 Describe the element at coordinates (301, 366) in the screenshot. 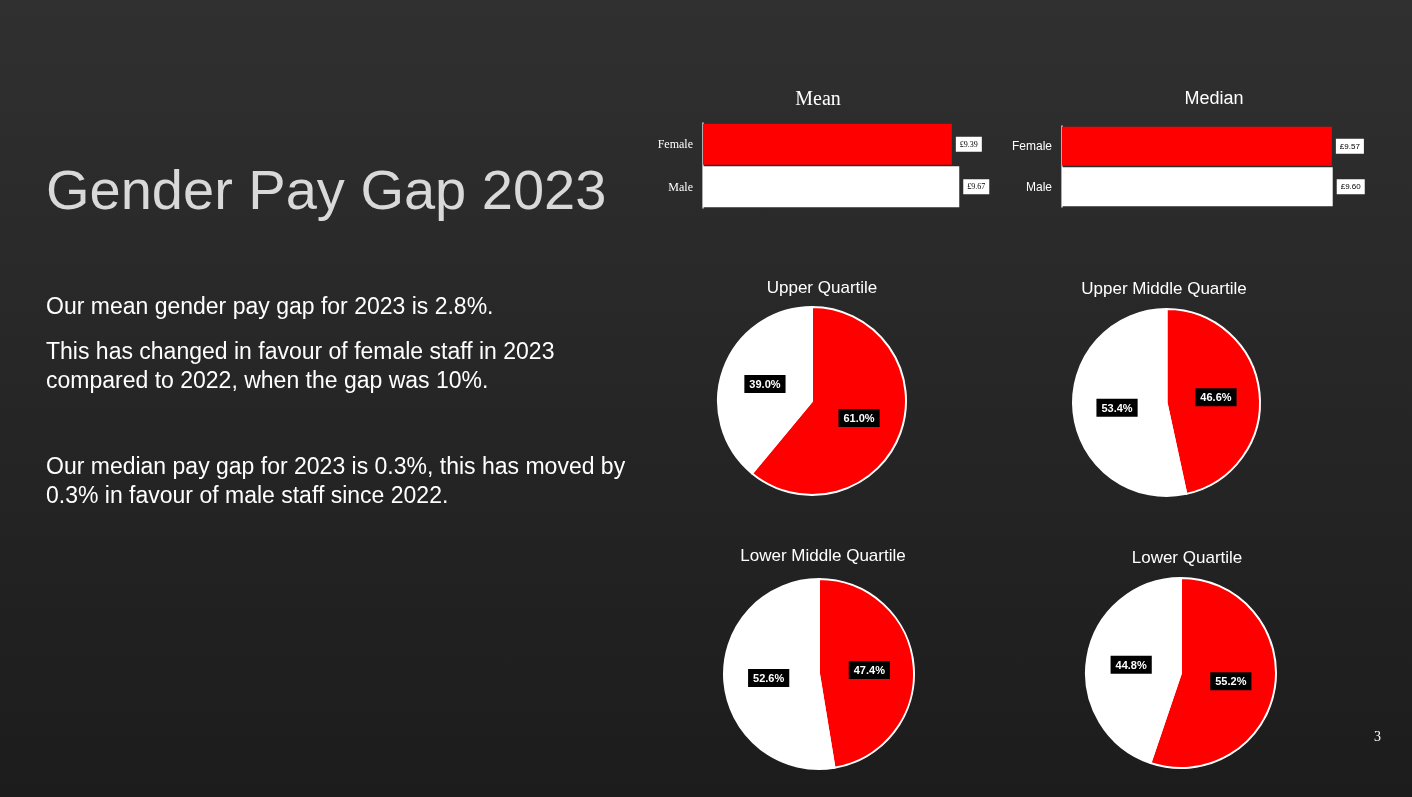

I see `text: This has changed in favour of female staff in 2023 compared to 2022, when the gap was 10%.` at that location.